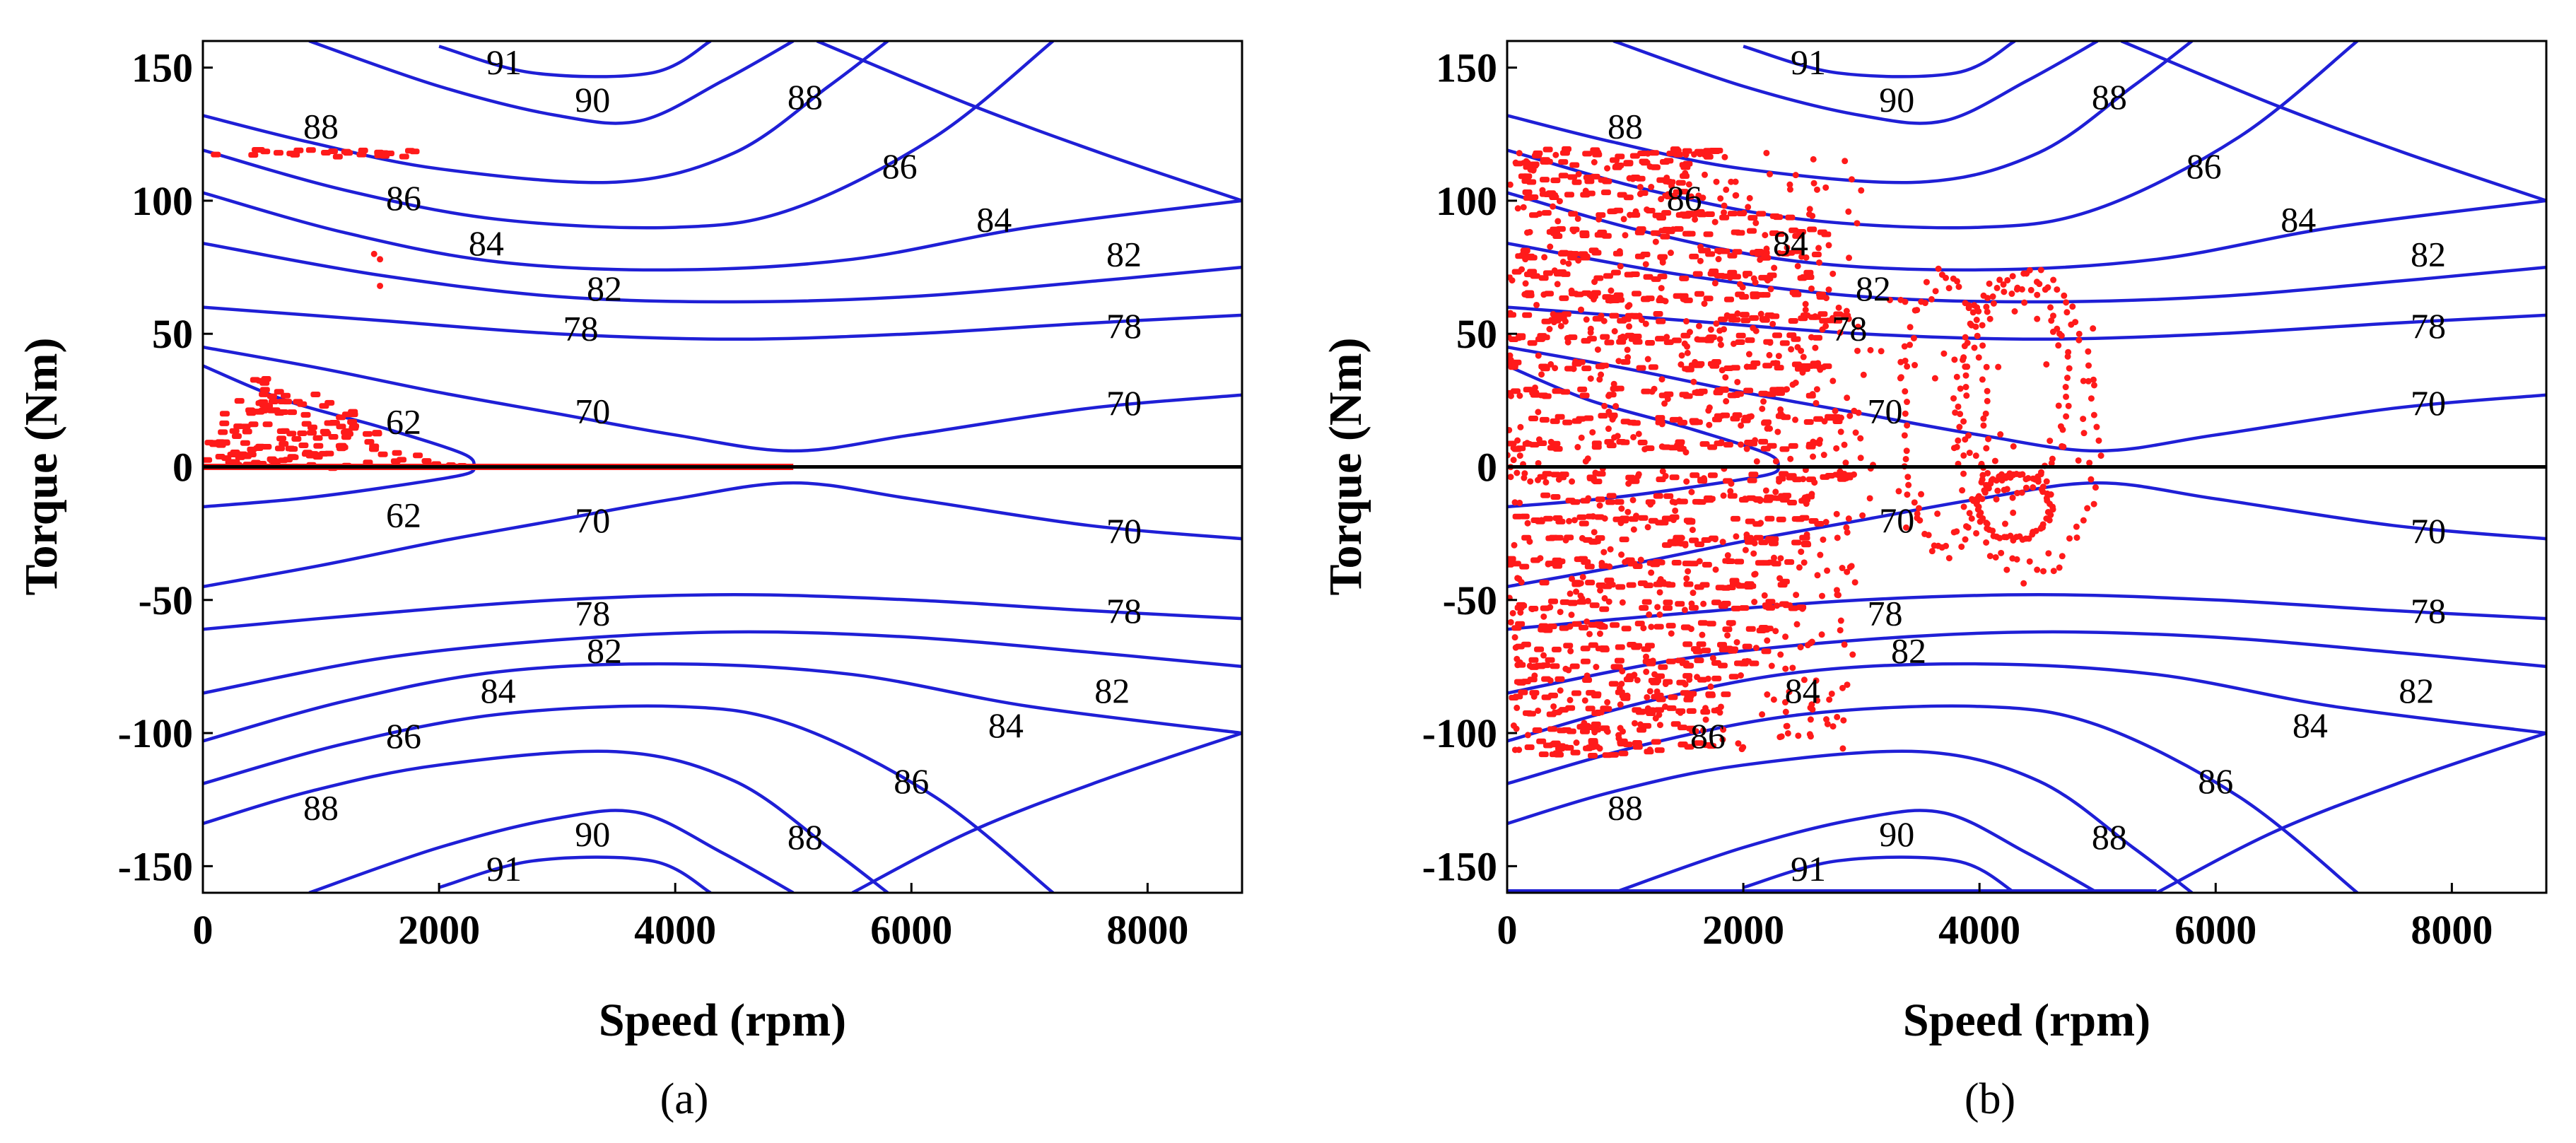  Describe the element at coordinates (439, 930) in the screenshot. I see `x-tick-label: 2000` at that location.